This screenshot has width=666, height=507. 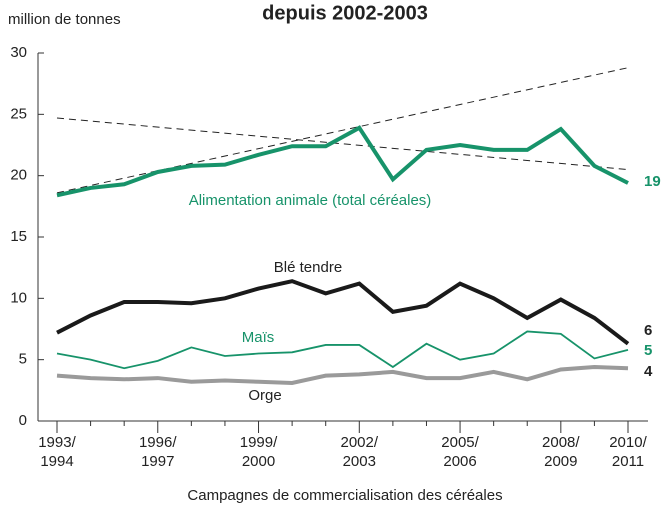 What do you see at coordinates (308, 267) in the screenshot?
I see `series-label: Blé tendre` at bounding box center [308, 267].